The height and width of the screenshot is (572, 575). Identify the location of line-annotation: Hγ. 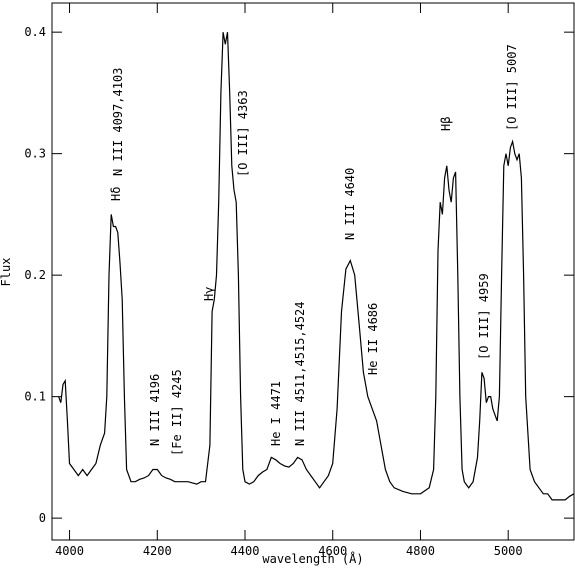
(209, 294).